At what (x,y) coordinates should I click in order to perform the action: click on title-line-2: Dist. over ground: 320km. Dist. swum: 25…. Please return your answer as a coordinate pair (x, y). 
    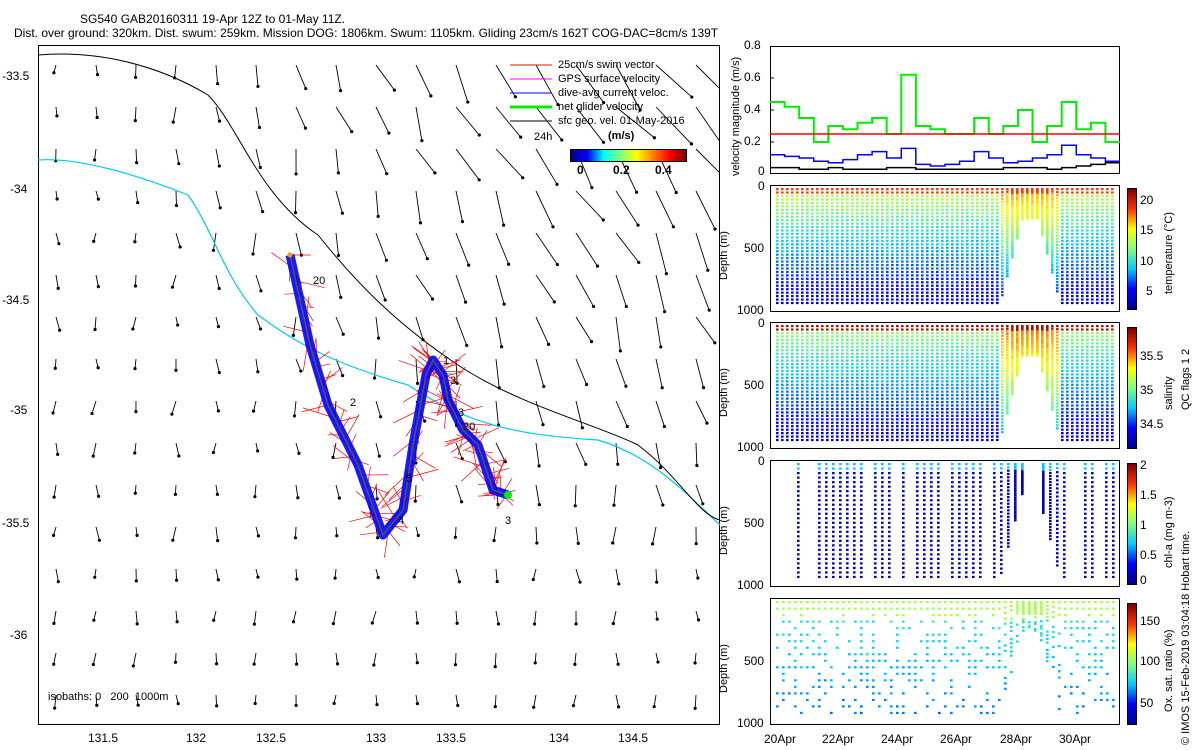
    Looking at the image, I should click on (366, 33).